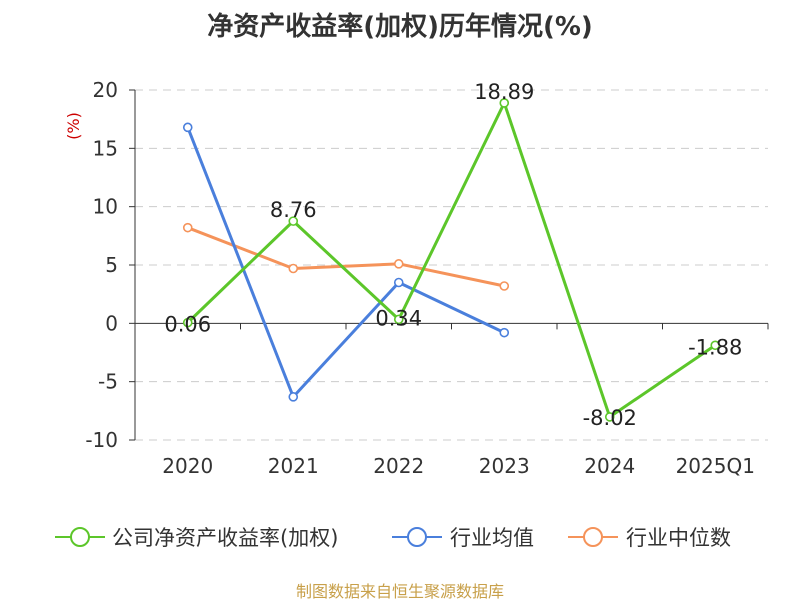 This screenshot has width=800, height=602. I want to click on x-tick-label: 2023, so click(504, 466).